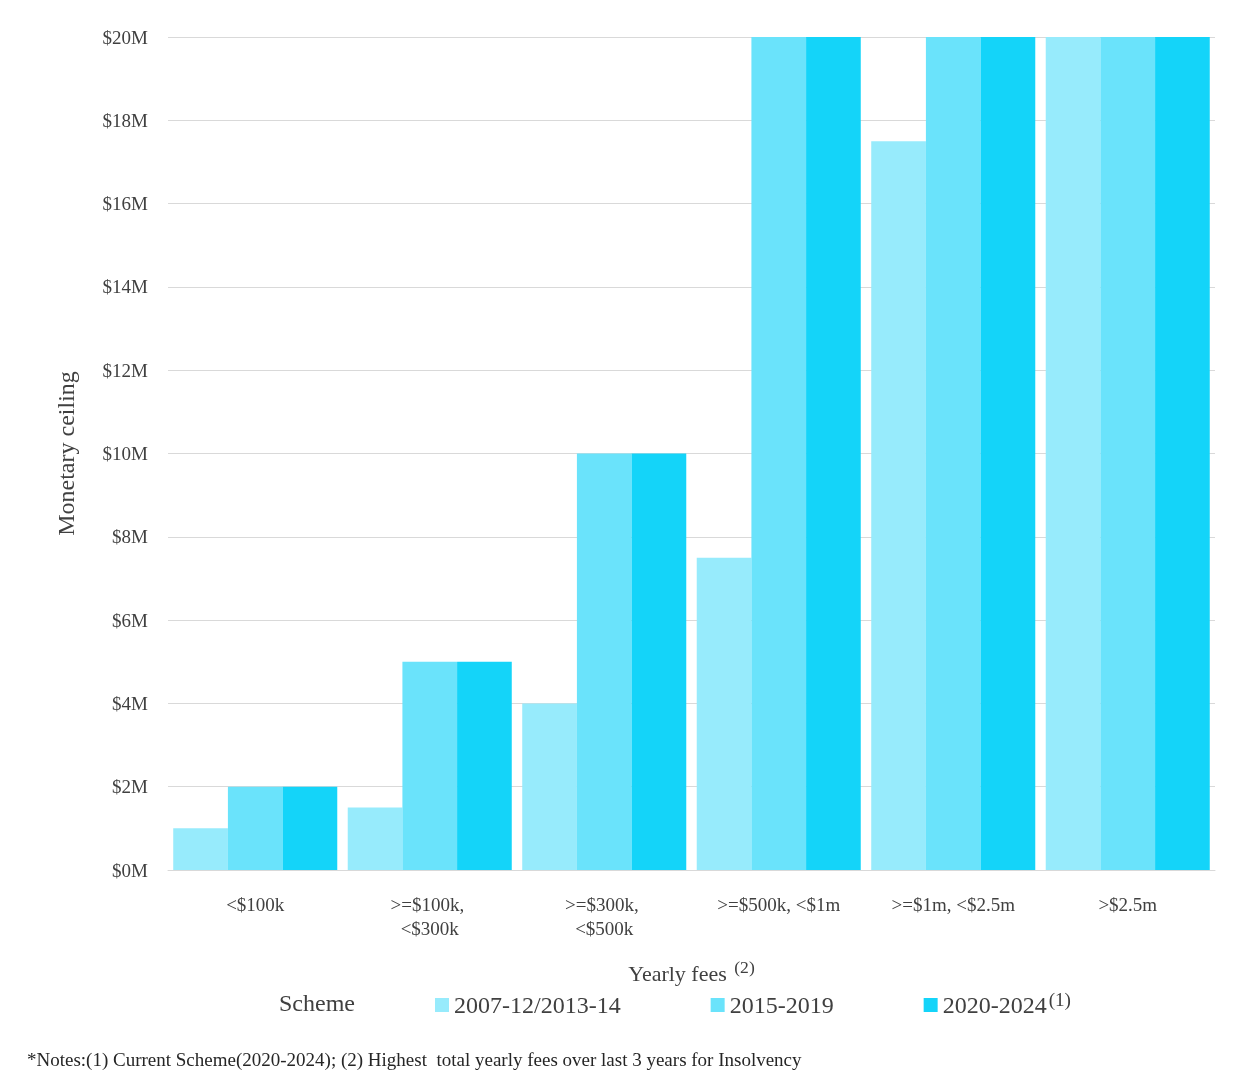 This screenshot has height=1082, width=1245. I want to click on x-tick-label: >=$500k, <$1m, so click(779, 904).